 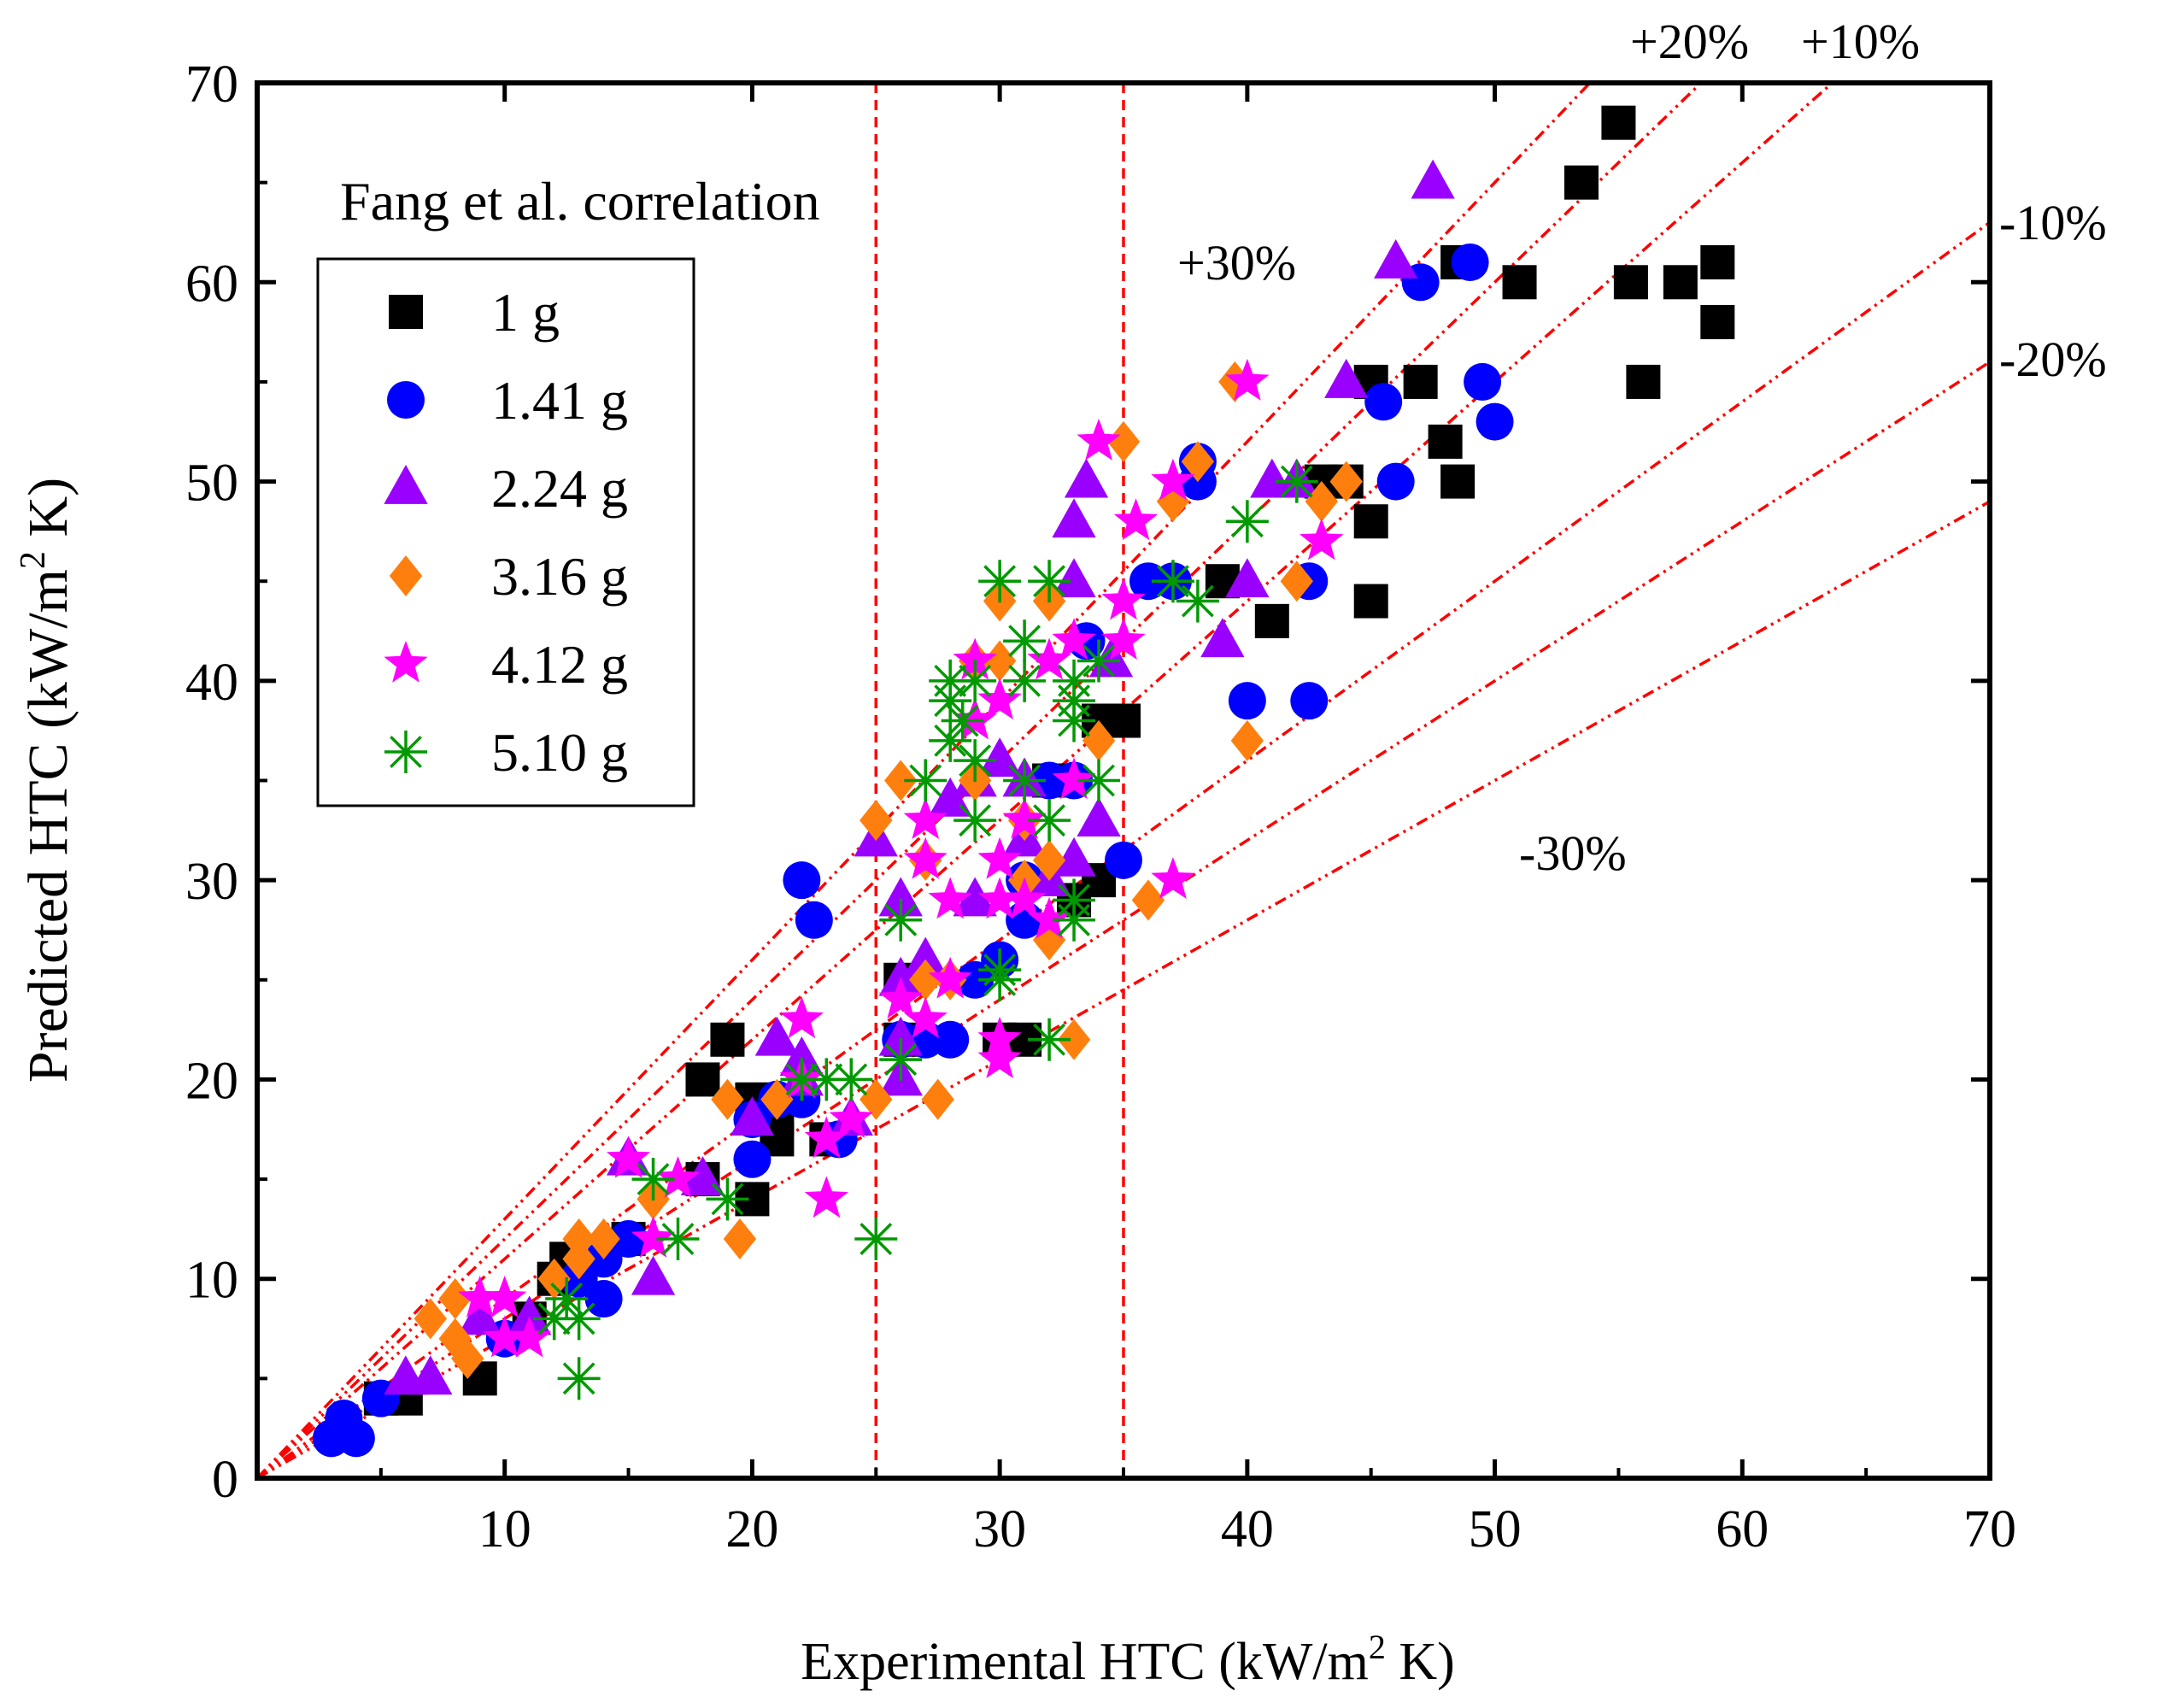 What do you see at coordinates (506, 532) in the screenshot?
I see `legend: 1 g 1.41 g 2.24 g 3.16 g 4.12 g 5.10 g` at bounding box center [506, 532].